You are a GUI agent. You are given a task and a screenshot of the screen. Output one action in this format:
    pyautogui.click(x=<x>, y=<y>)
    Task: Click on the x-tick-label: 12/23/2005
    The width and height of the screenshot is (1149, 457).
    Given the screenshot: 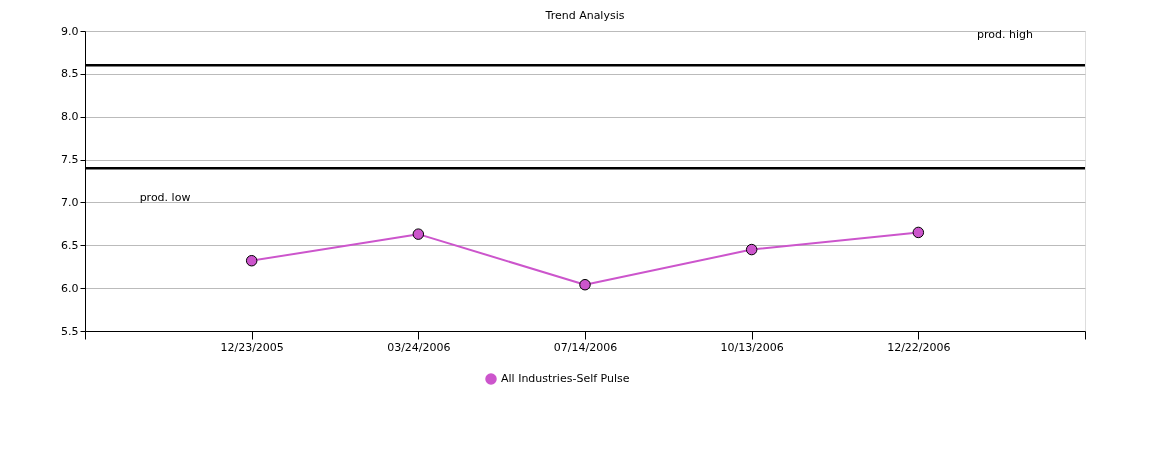 What is the action you would take?
    pyautogui.click(x=252, y=347)
    